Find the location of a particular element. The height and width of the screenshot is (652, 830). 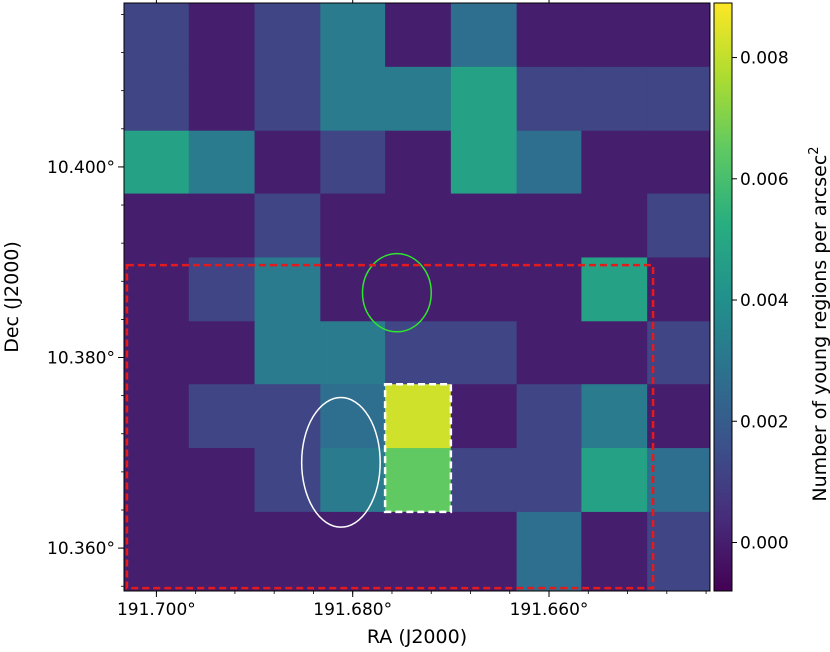

colorbar-ticks: 0.000 0.002 0.004 0.006 0.008 is located at coordinates (760, 301).